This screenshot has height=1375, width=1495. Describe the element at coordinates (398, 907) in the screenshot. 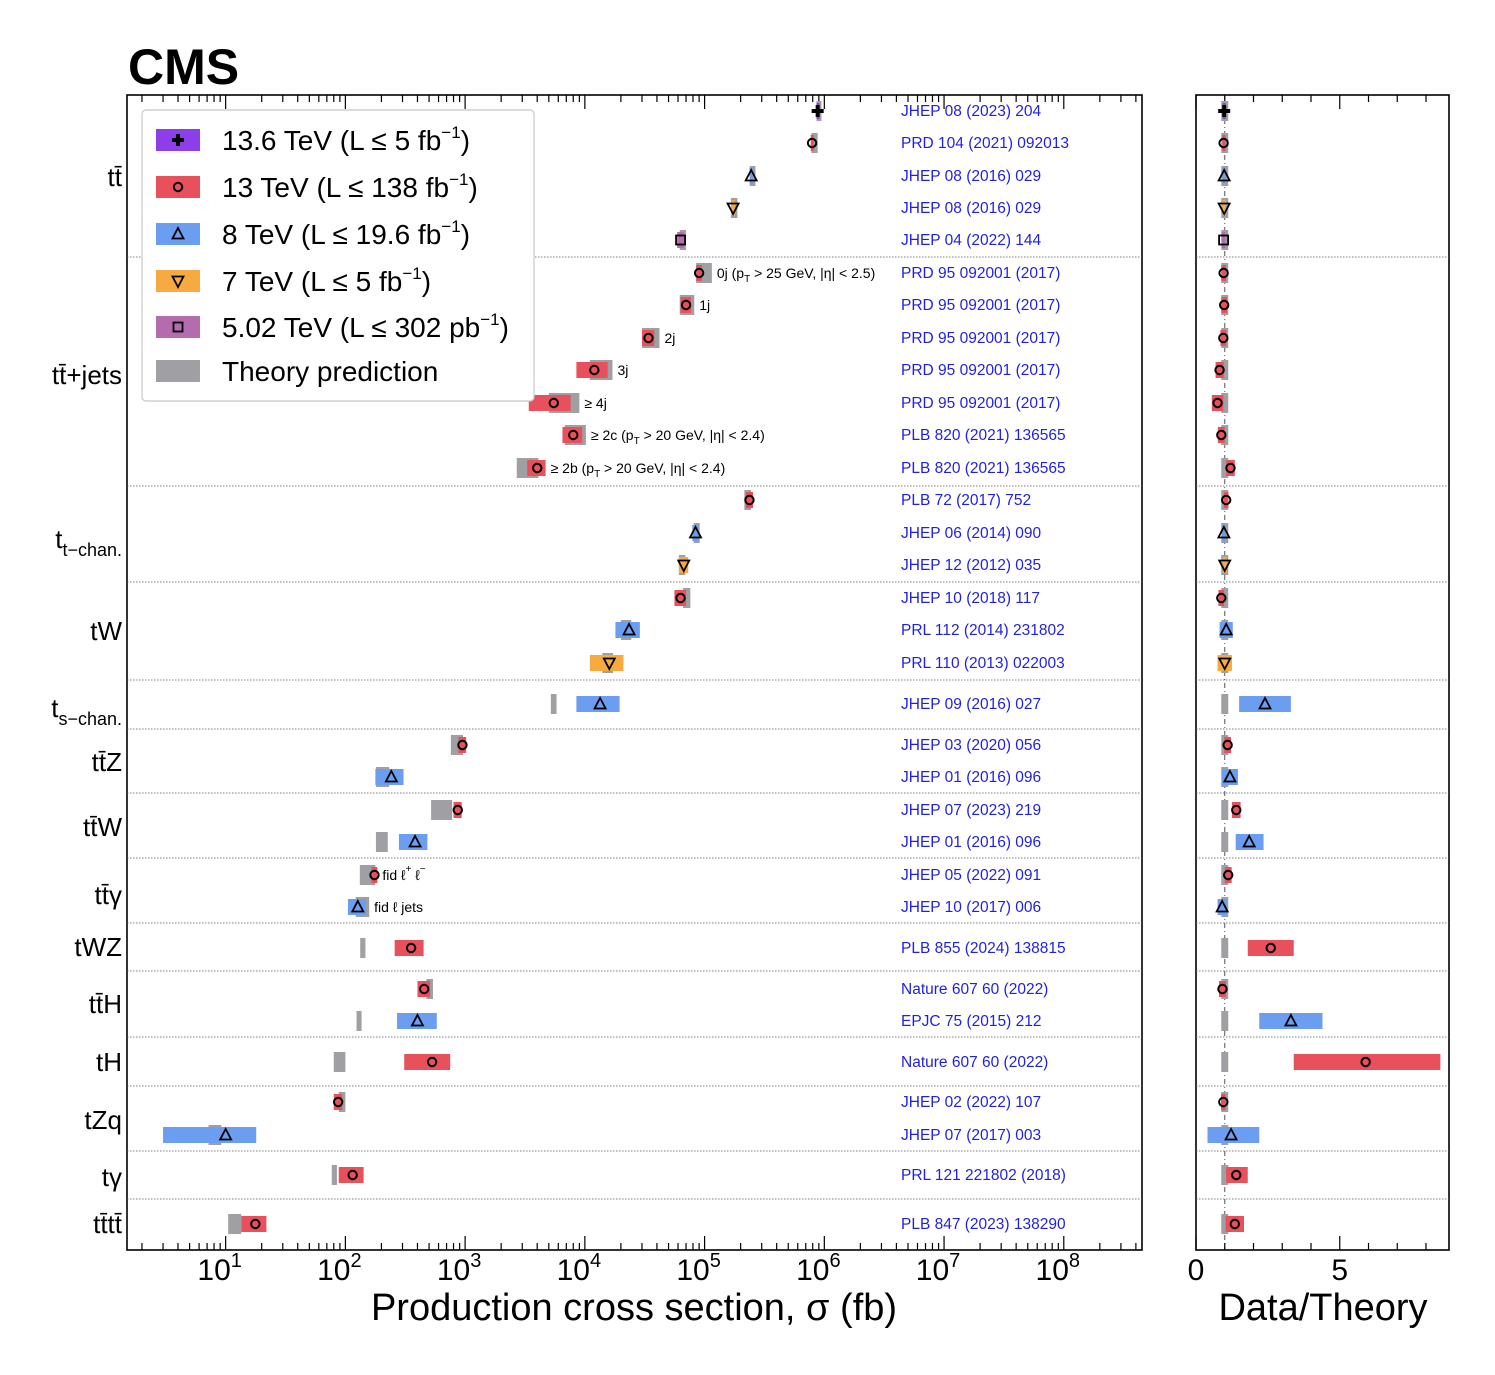

I see `measurement-annotation: fid ℓ jets` at that location.